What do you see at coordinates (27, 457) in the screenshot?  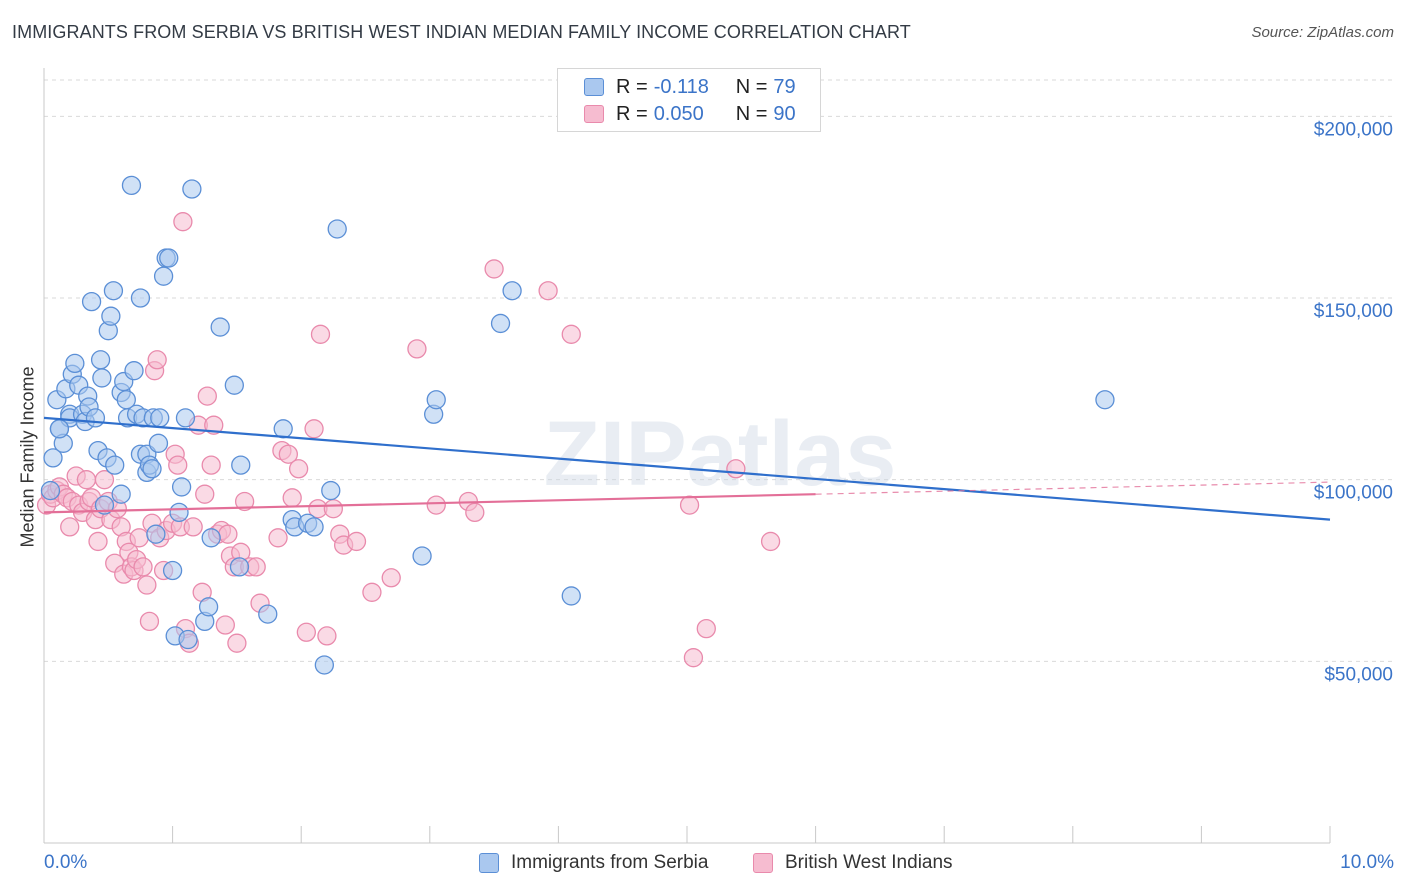 I see `y-axis-label: Median Family Income` at bounding box center [27, 457].